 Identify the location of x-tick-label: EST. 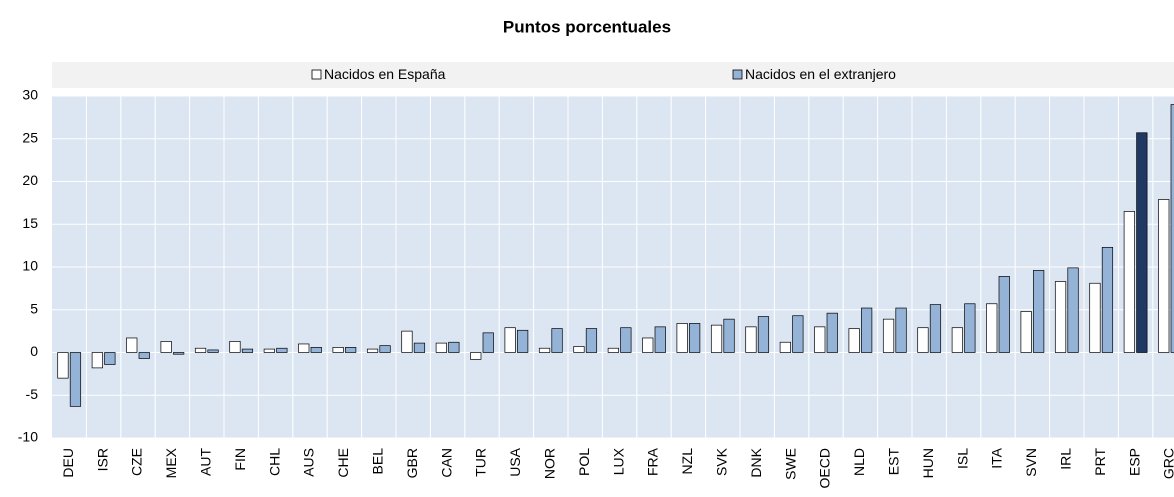
(894, 462).